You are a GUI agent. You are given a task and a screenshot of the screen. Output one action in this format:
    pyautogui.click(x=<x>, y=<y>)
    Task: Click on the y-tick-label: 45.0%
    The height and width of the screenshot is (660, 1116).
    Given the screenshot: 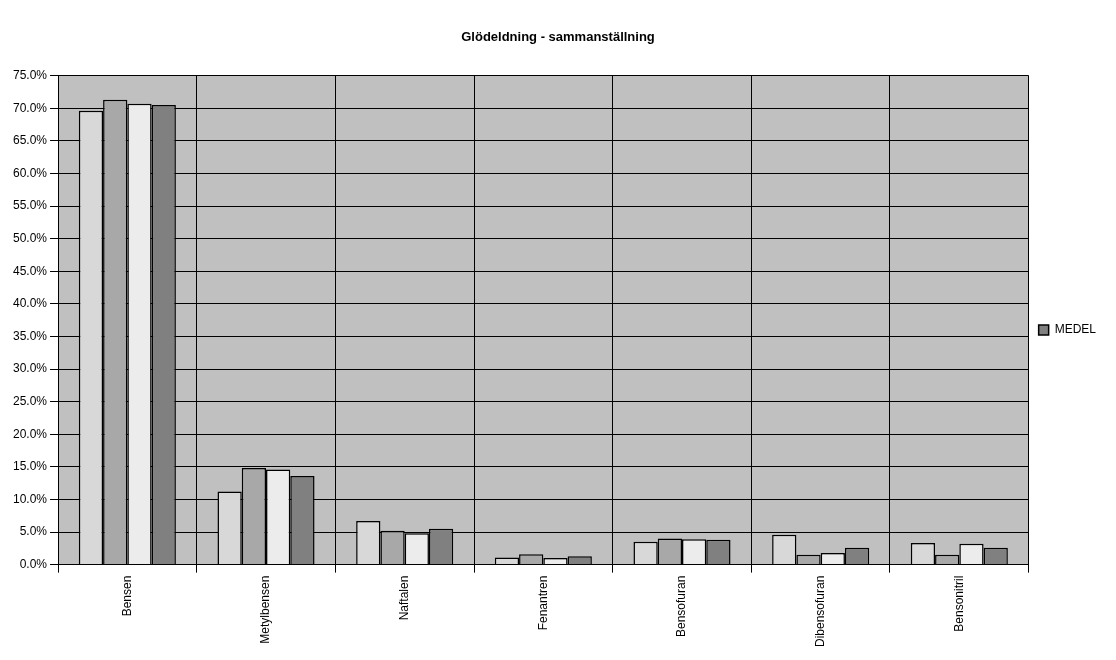 What is the action you would take?
    pyautogui.click(x=30, y=270)
    